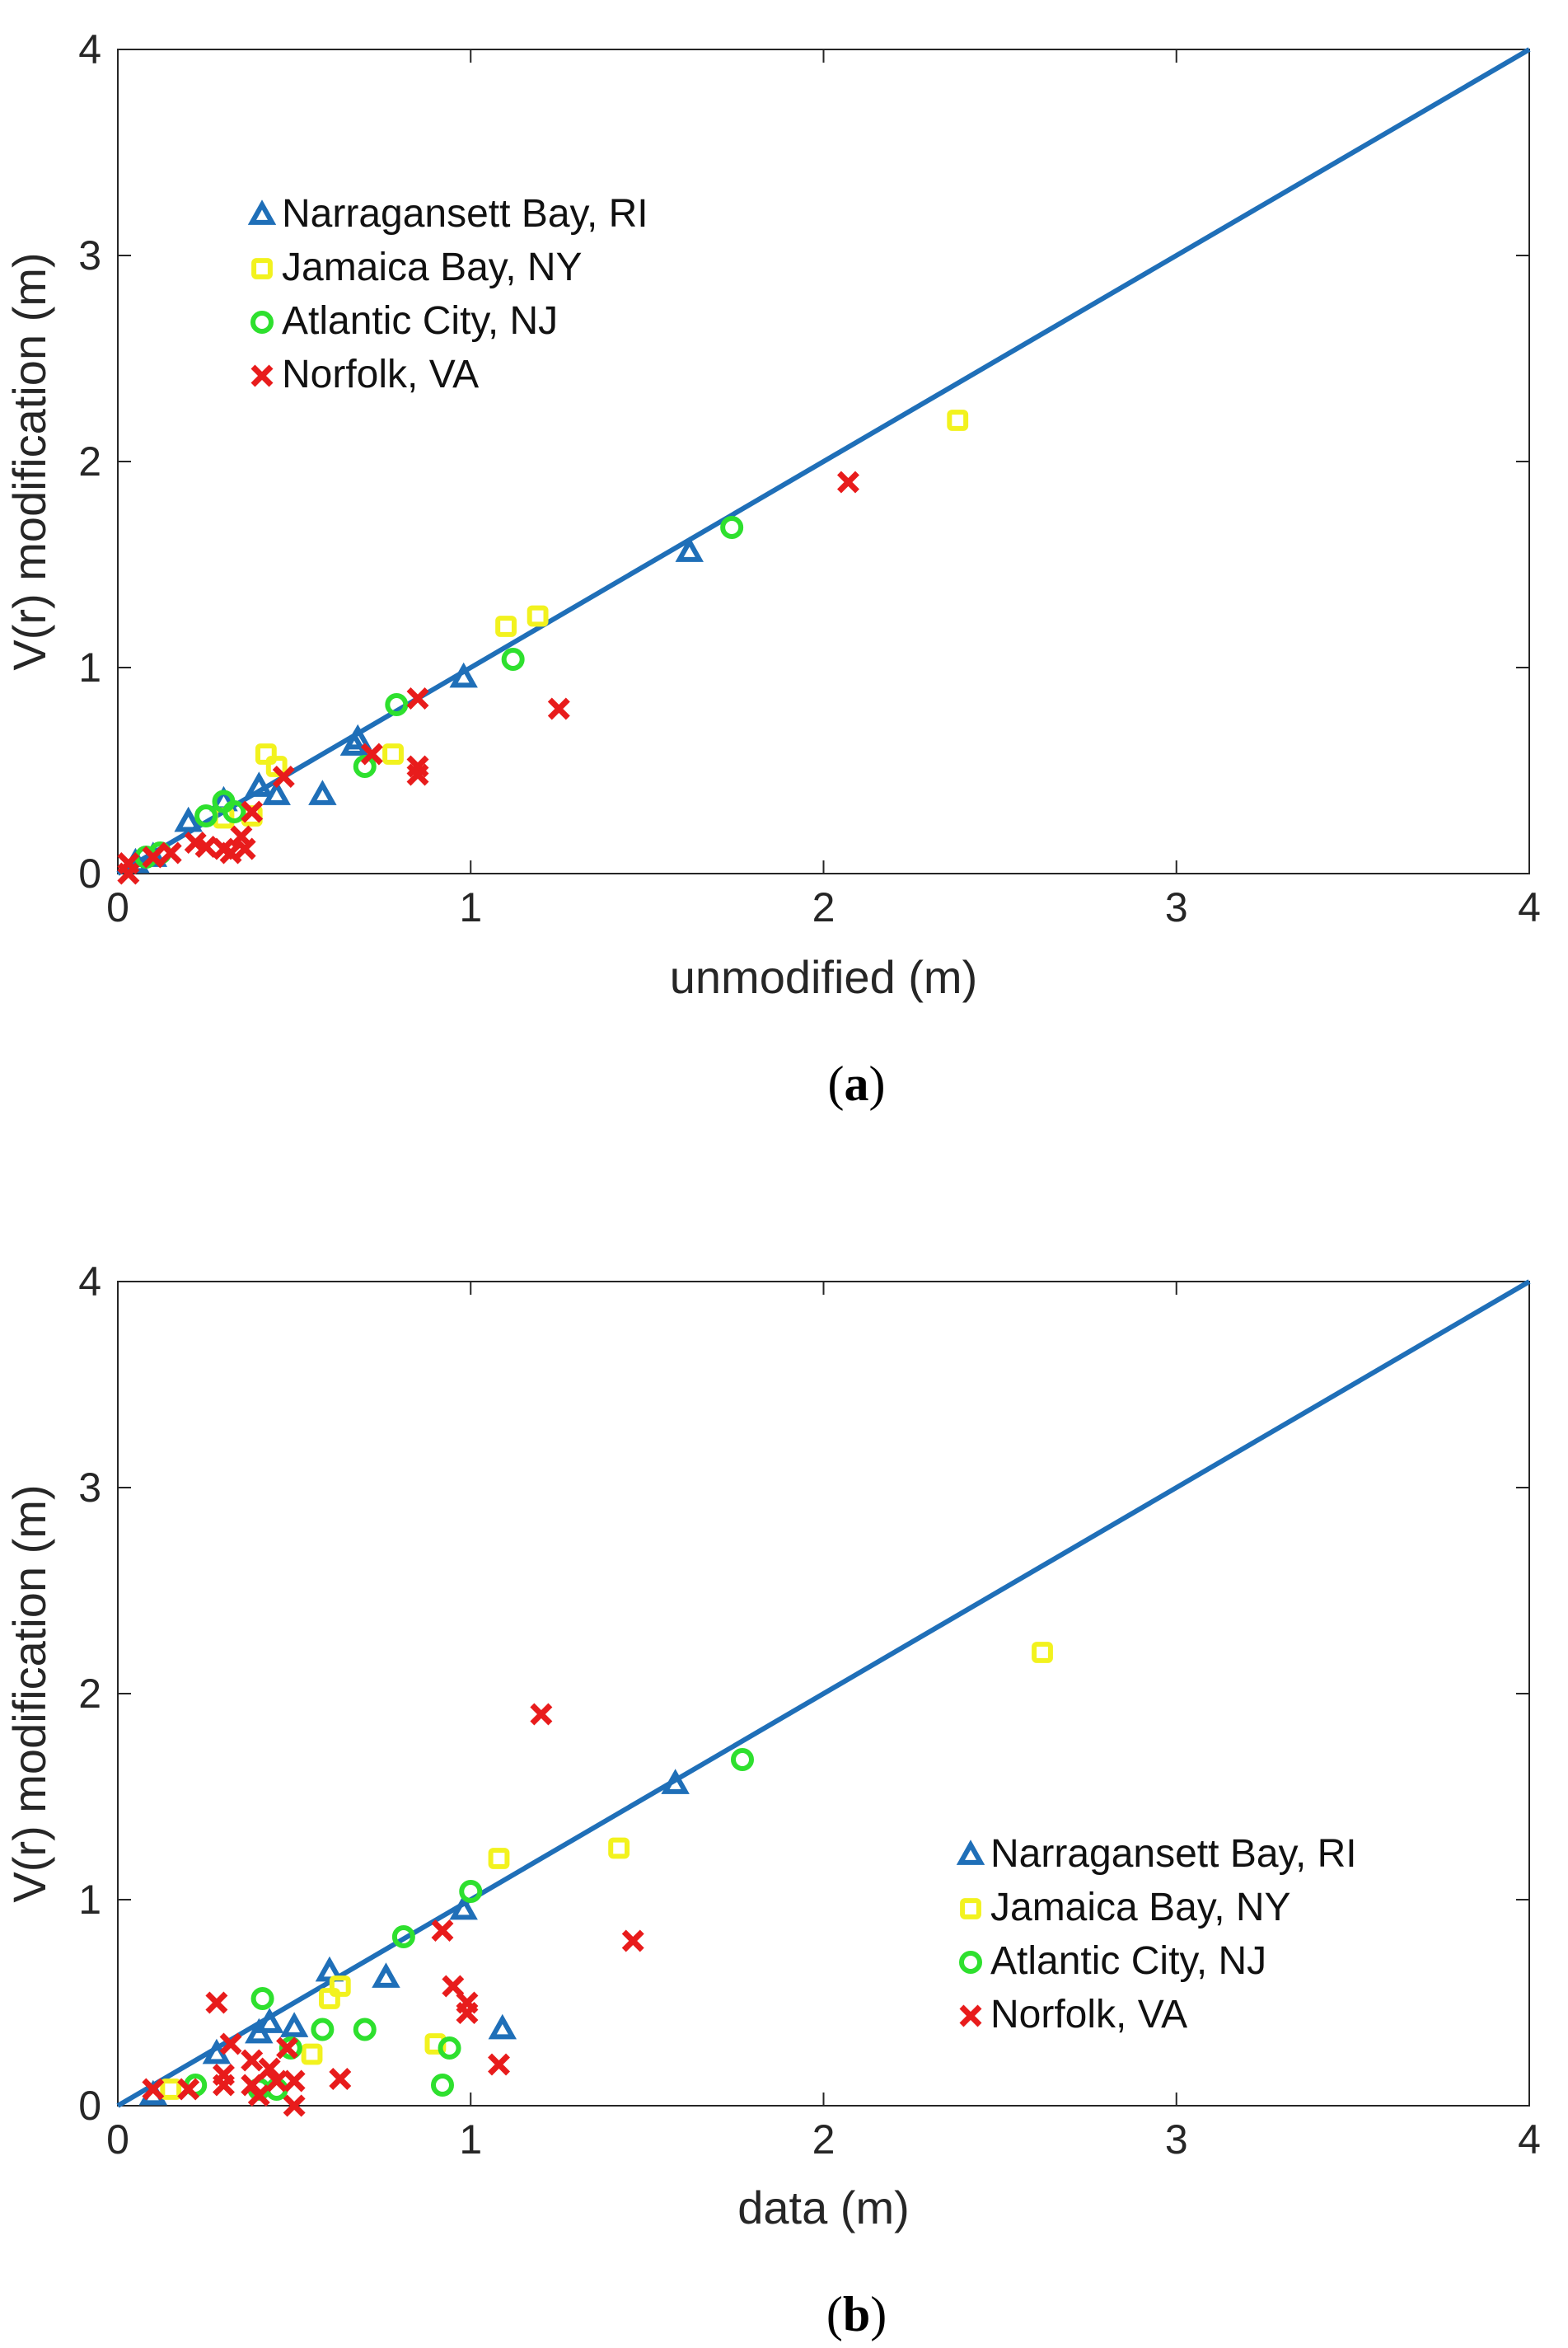 This screenshot has height=2348, width=1568. I want to click on panel-label: (b), so click(856, 2314).